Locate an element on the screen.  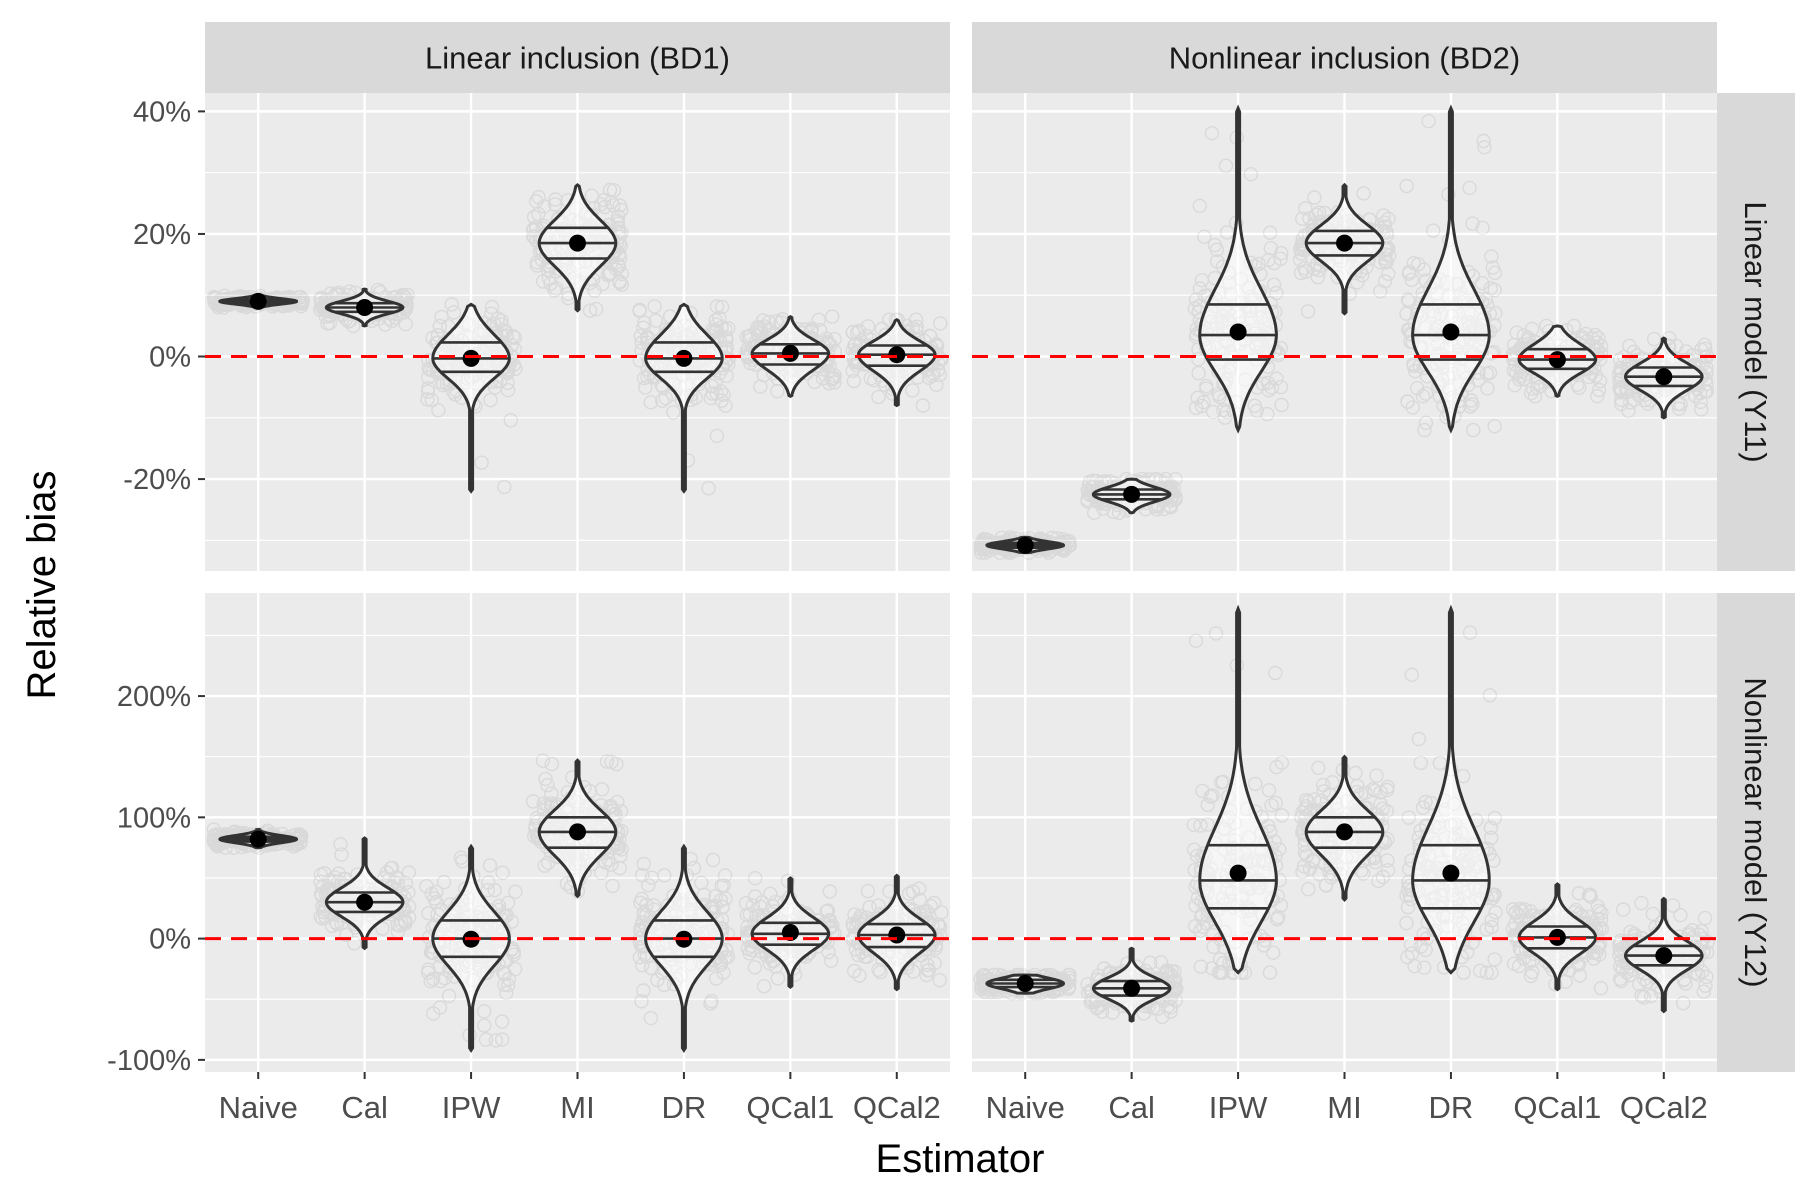
estimator-DR is located at coordinates (1451, 792).